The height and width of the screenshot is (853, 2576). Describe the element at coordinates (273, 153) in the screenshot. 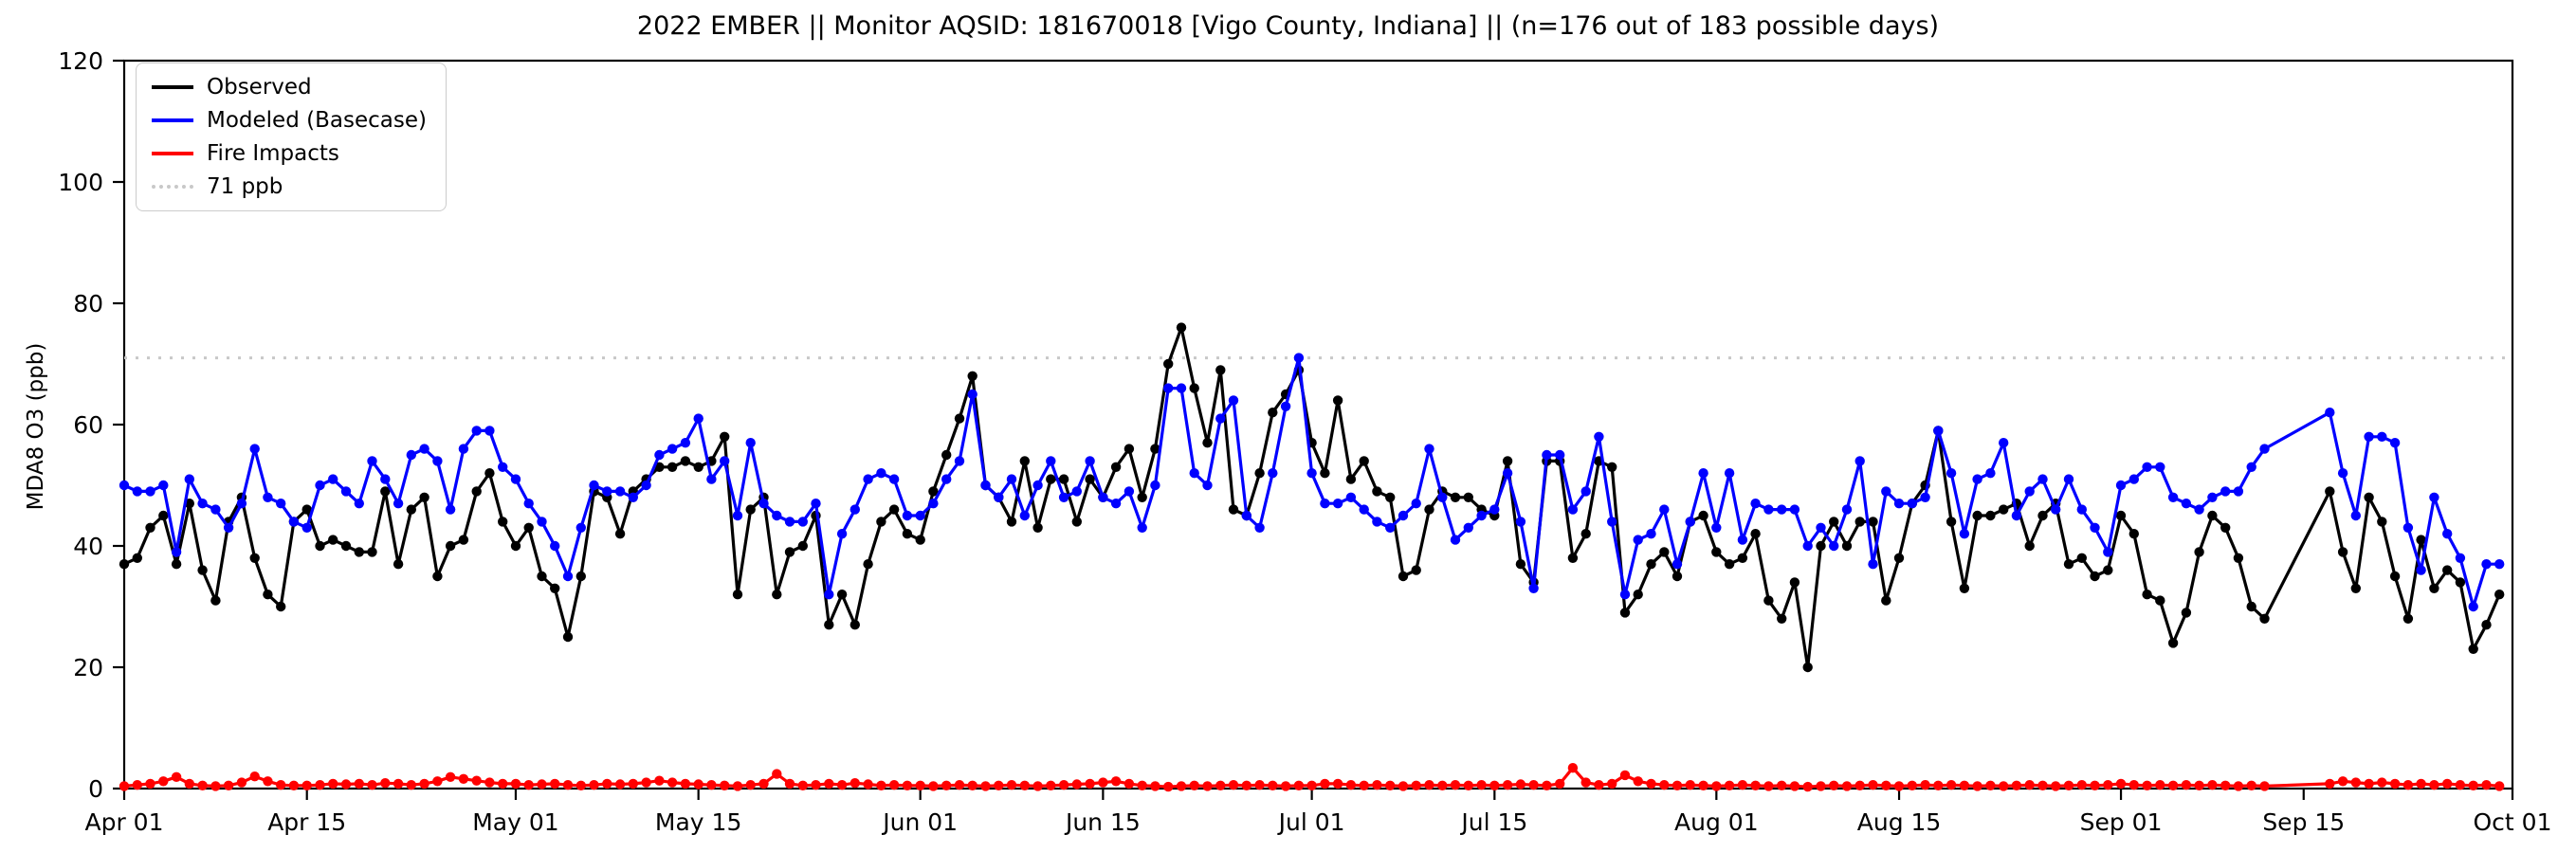

I see `legend-label-fire: Fire Impacts` at that location.